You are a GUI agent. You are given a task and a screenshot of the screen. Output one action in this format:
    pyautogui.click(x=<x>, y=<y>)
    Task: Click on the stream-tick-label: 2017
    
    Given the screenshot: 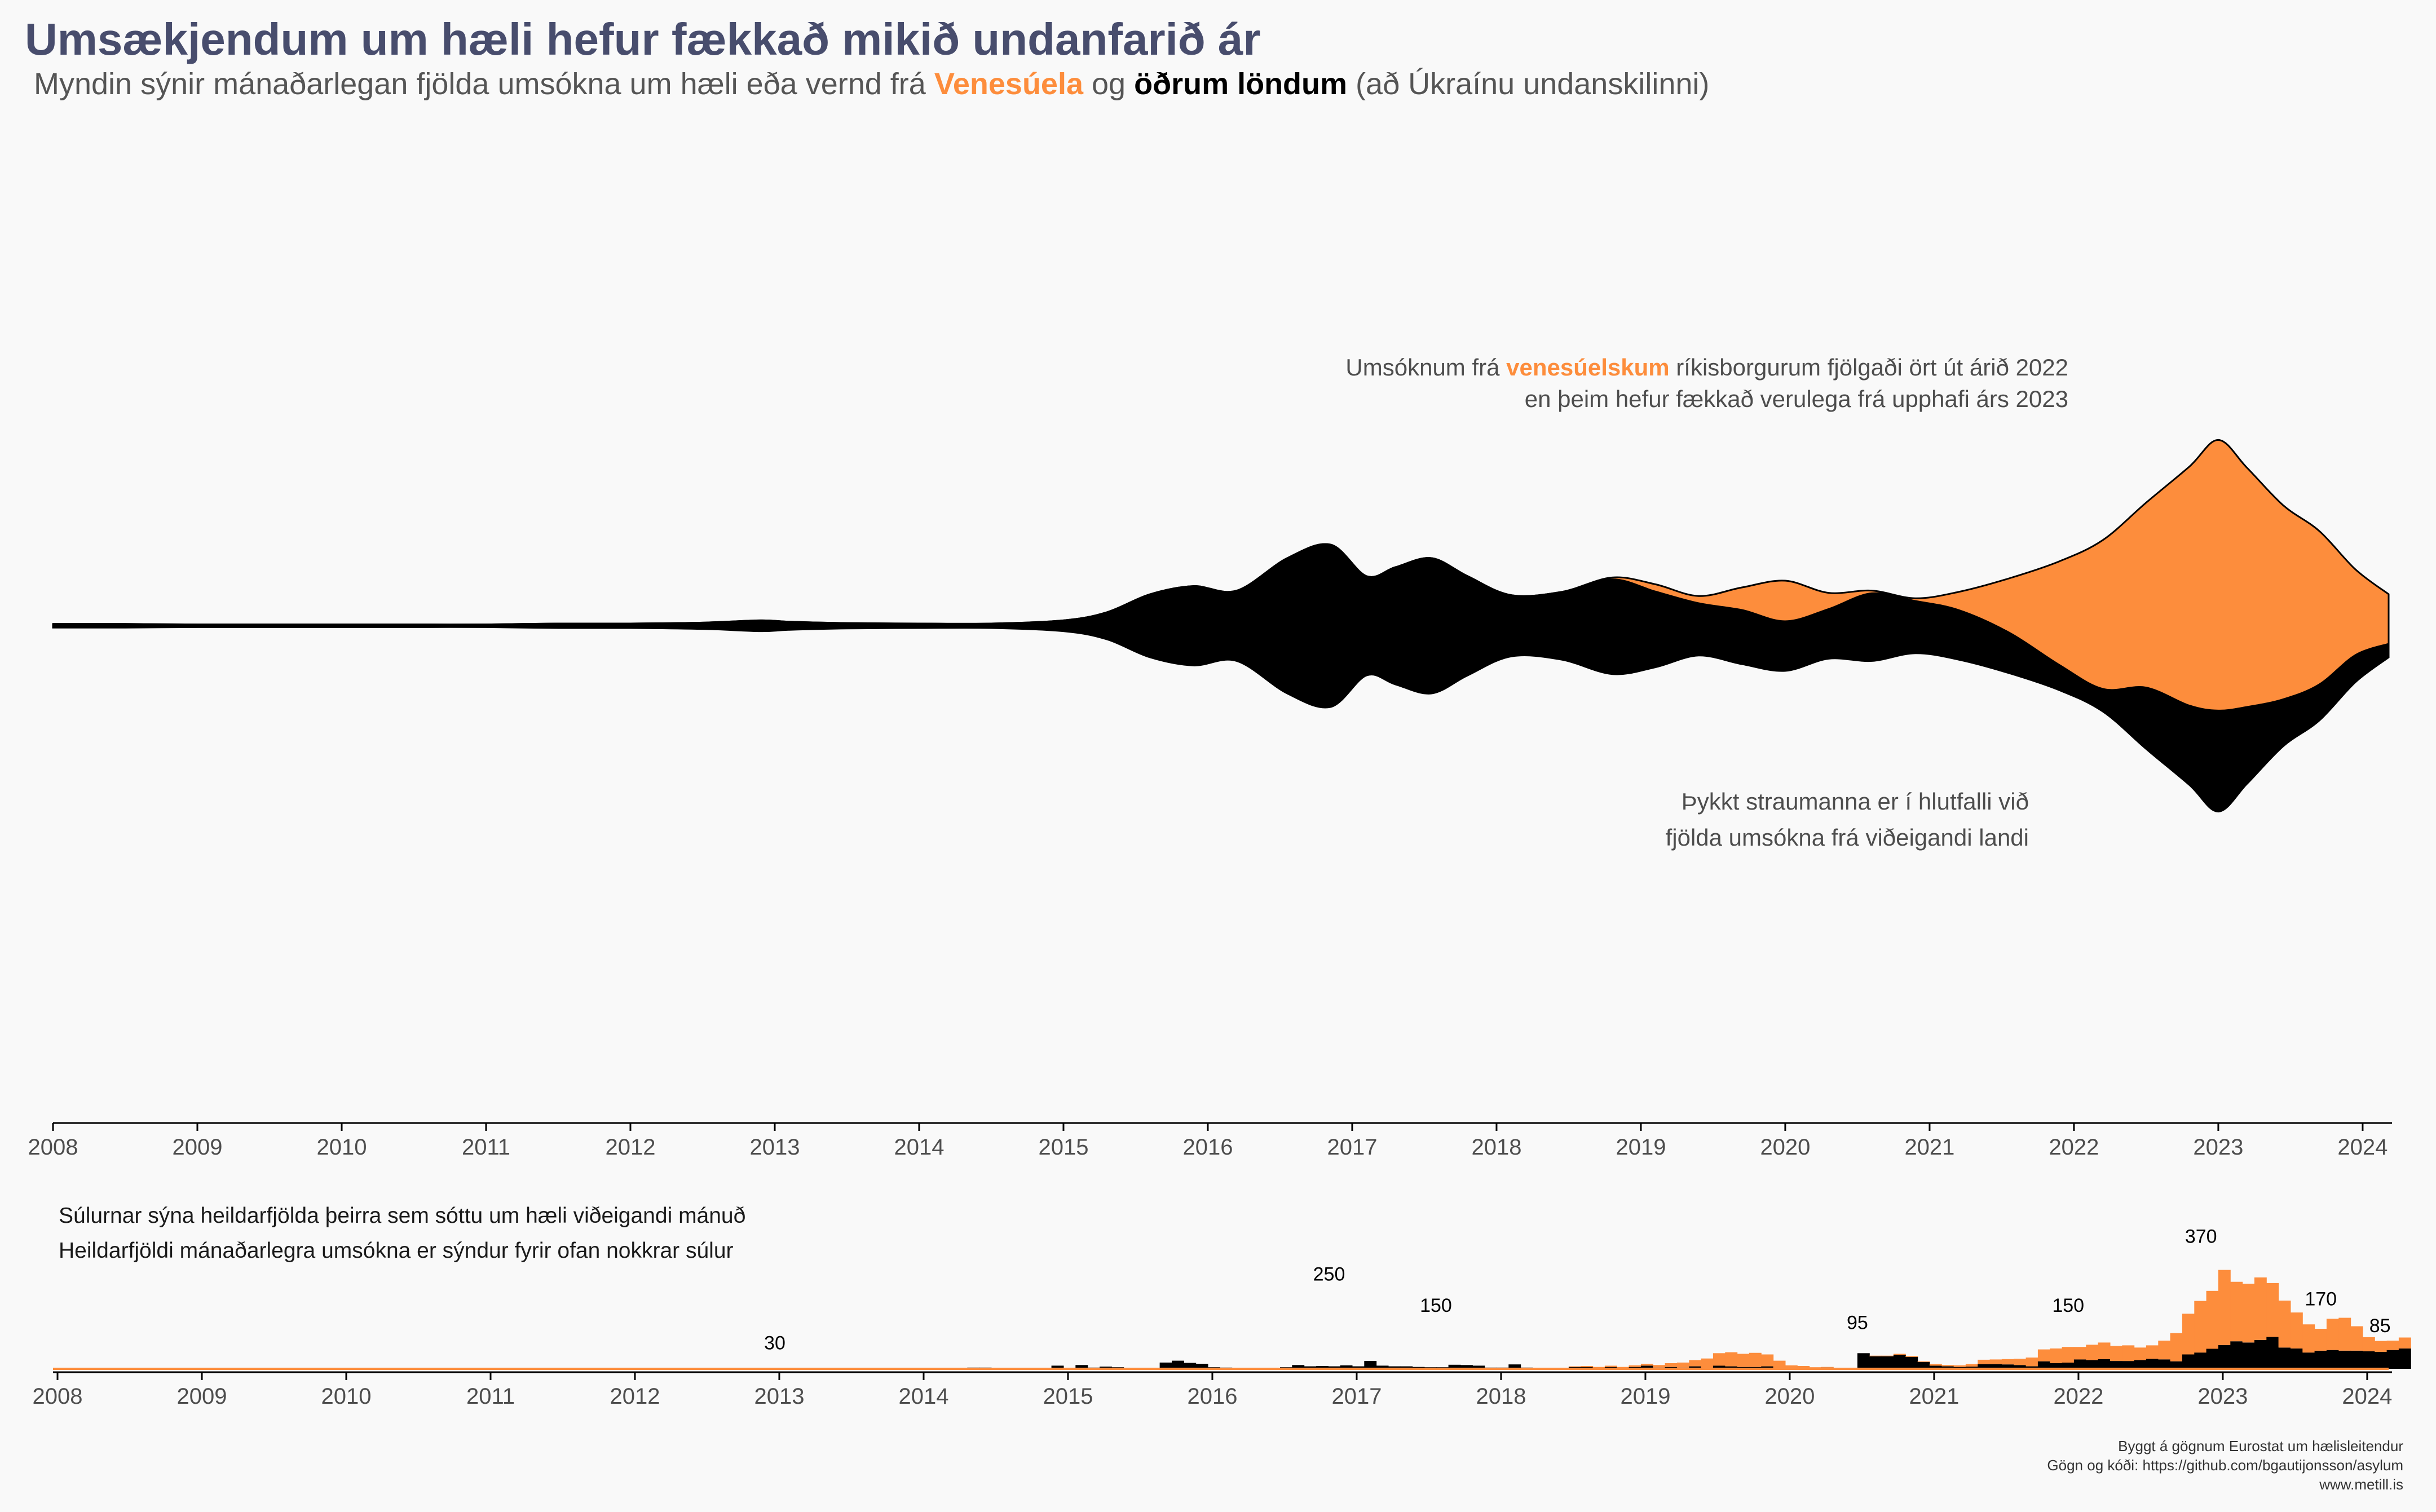 What is the action you would take?
    pyautogui.click(x=1352, y=1147)
    